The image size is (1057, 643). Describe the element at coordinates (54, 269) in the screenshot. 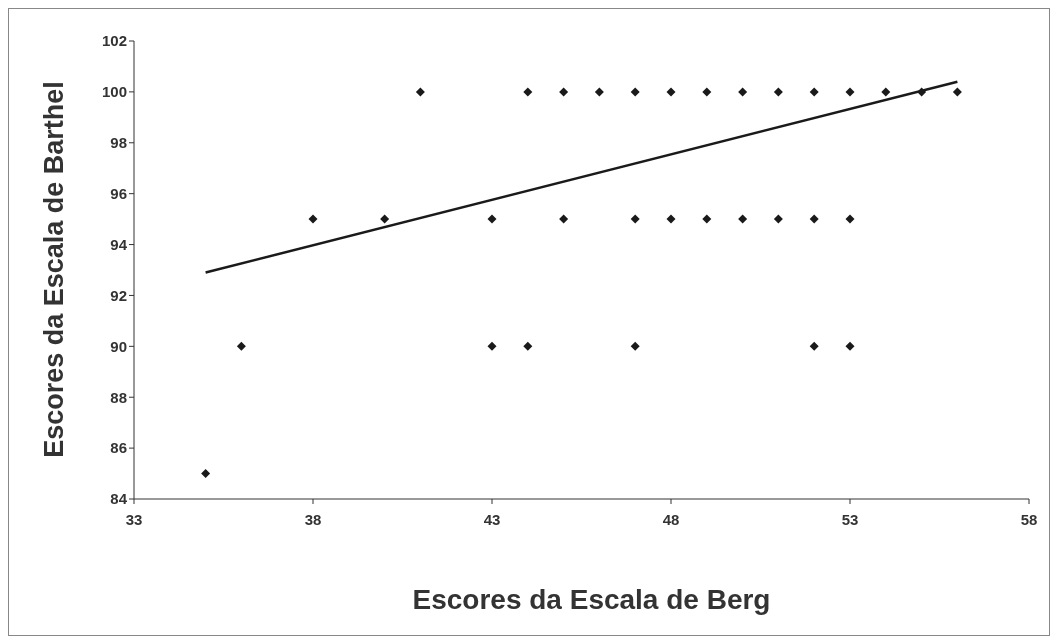

I see `y-axis-title: Escores da Escala de Barthel` at that location.